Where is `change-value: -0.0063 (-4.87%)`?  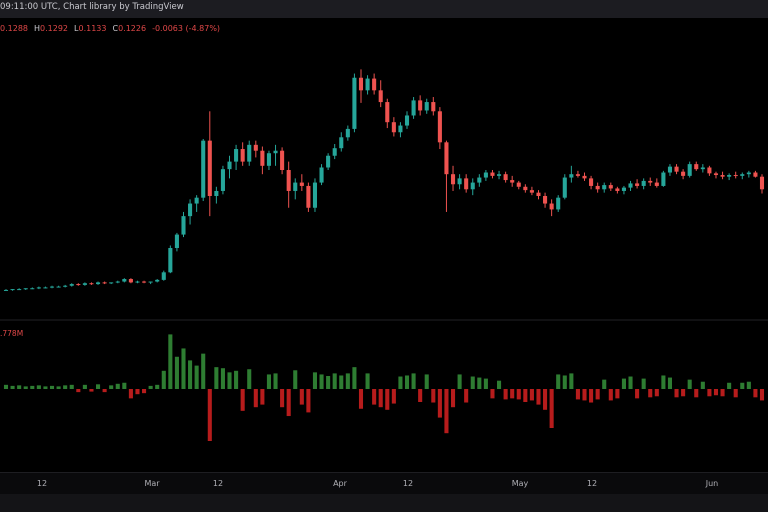
change-value: -0.0063 (-4.87%) is located at coordinates (186, 28).